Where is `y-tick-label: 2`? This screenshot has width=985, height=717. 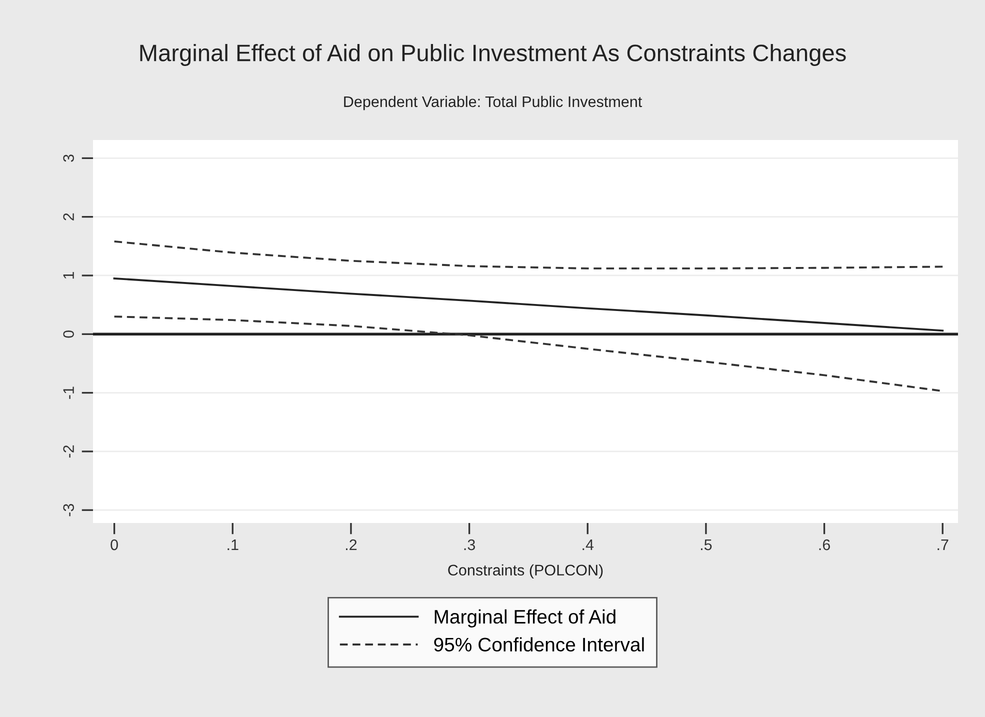 y-tick-label: 2 is located at coordinates (68, 216).